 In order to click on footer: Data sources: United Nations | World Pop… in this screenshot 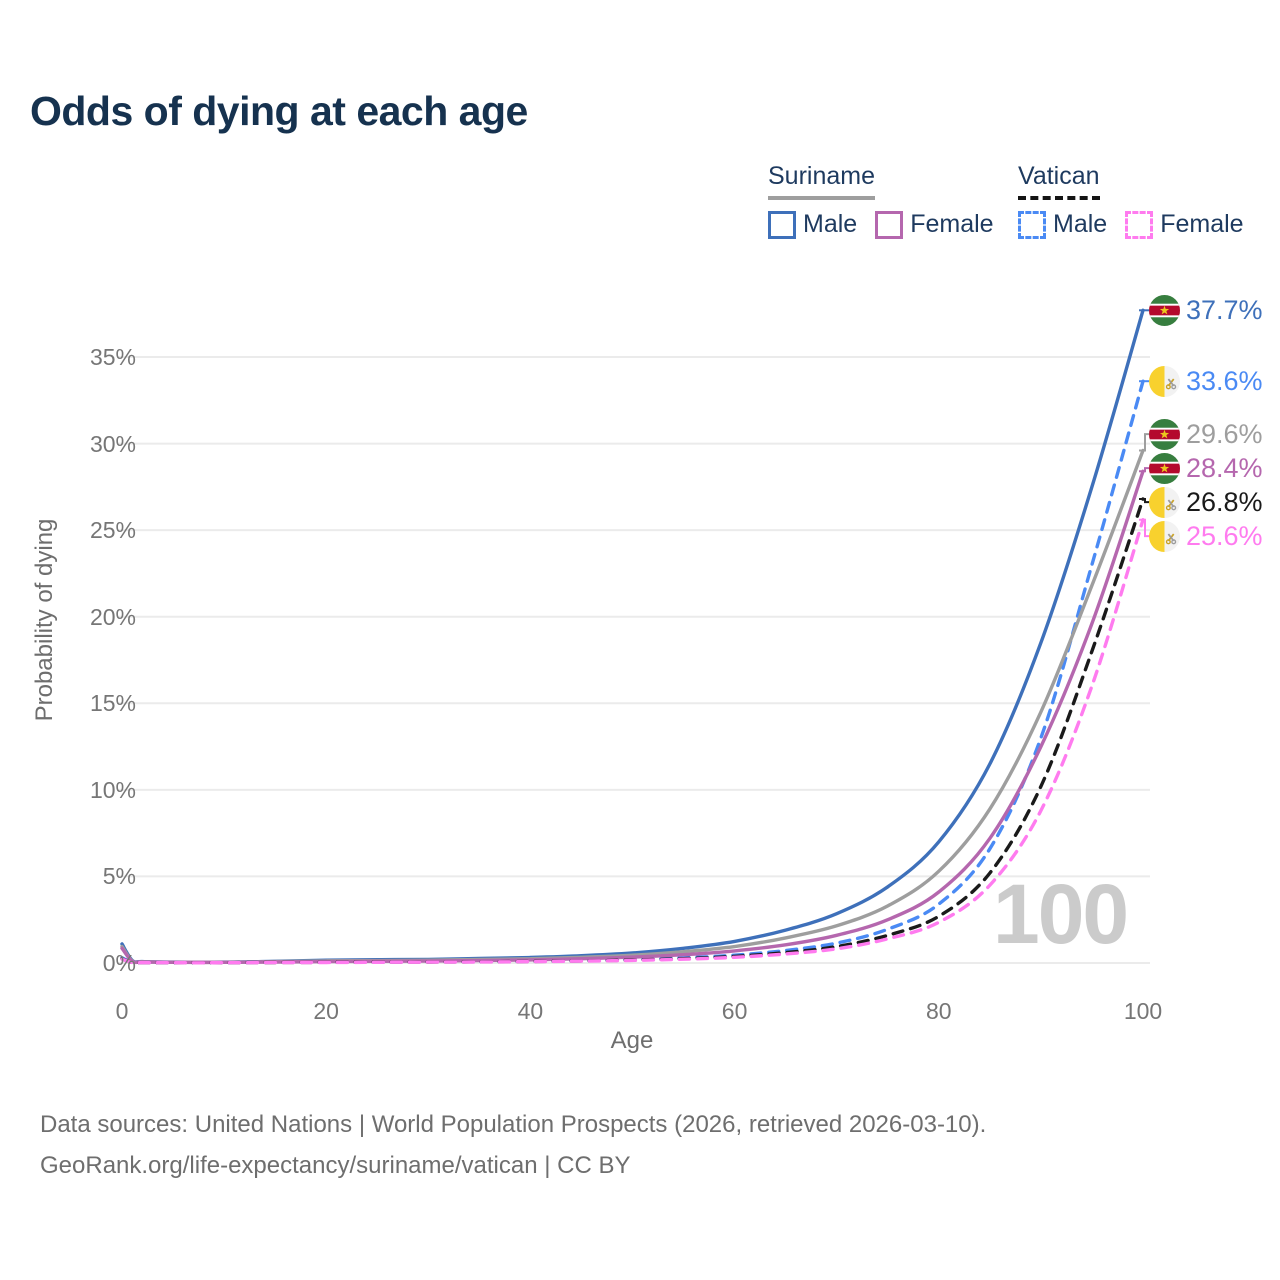, I will do `click(513, 1145)`.